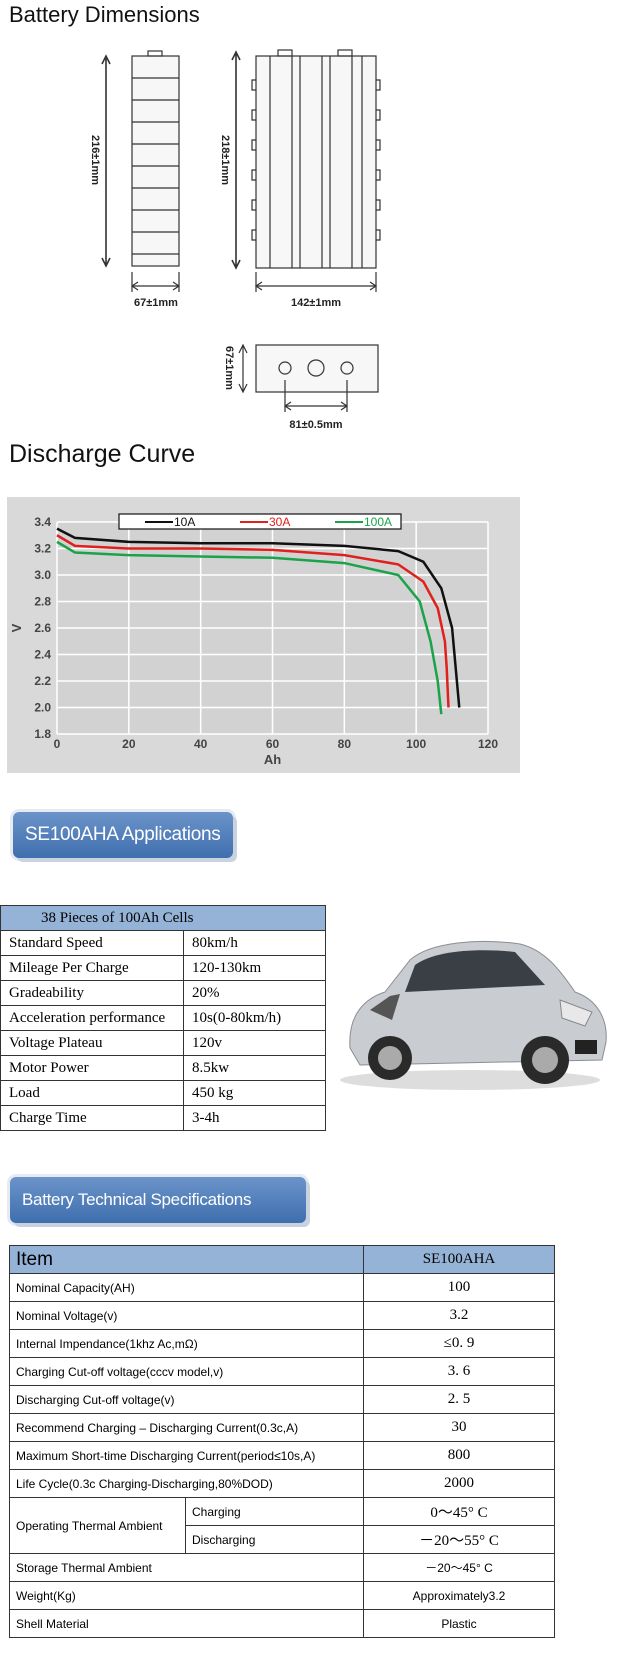 This screenshot has width=623, height=1678. What do you see at coordinates (92, 1043) in the screenshot?
I see `table-cell: Voltage Plateau` at bounding box center [92, 1043].